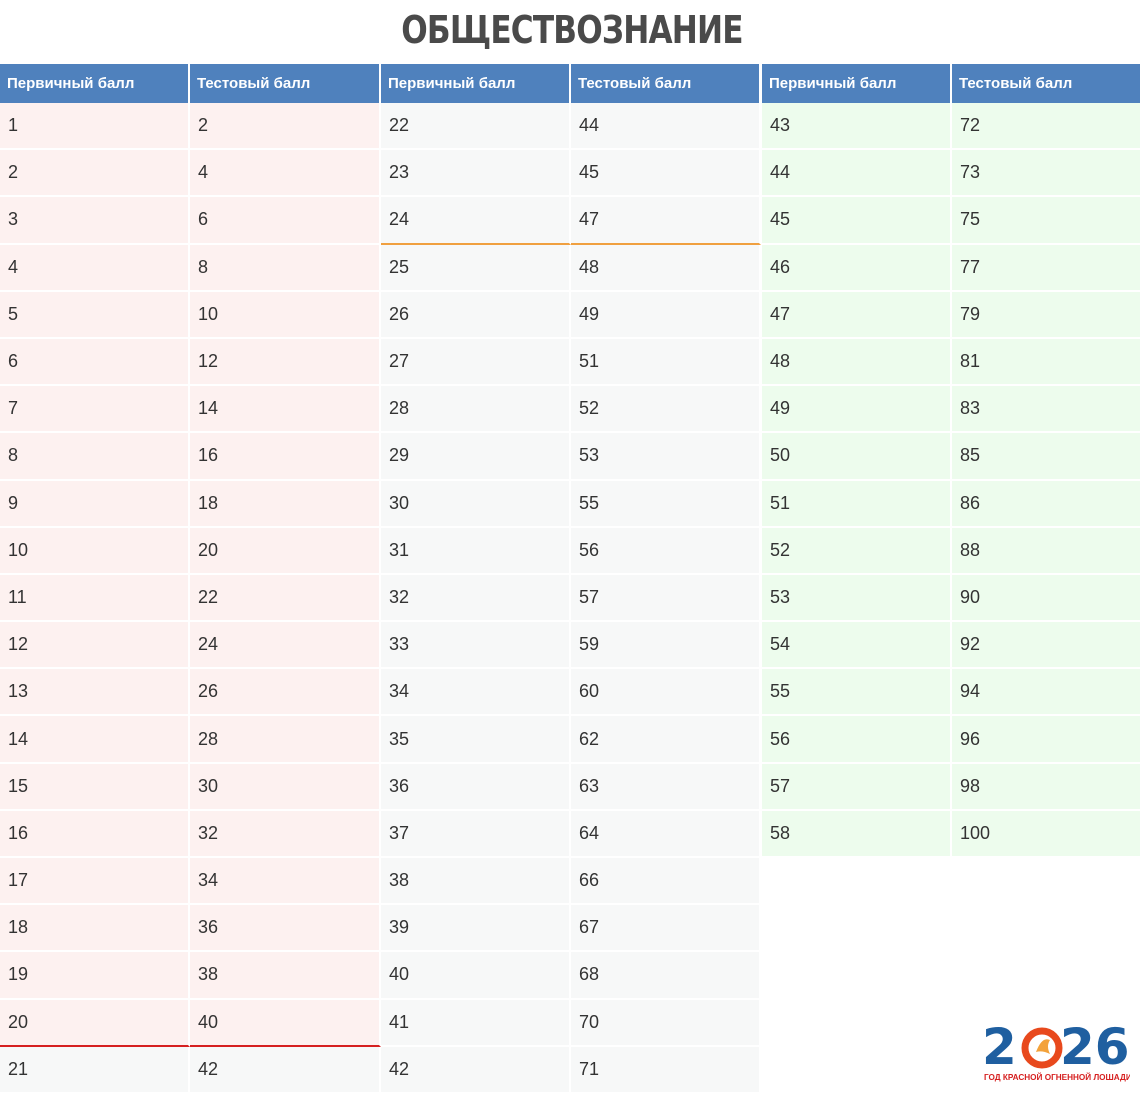 The height and width of the screenshot is (1099, 1144). I want to click on test-score-cell: 38, so click(285, 976).